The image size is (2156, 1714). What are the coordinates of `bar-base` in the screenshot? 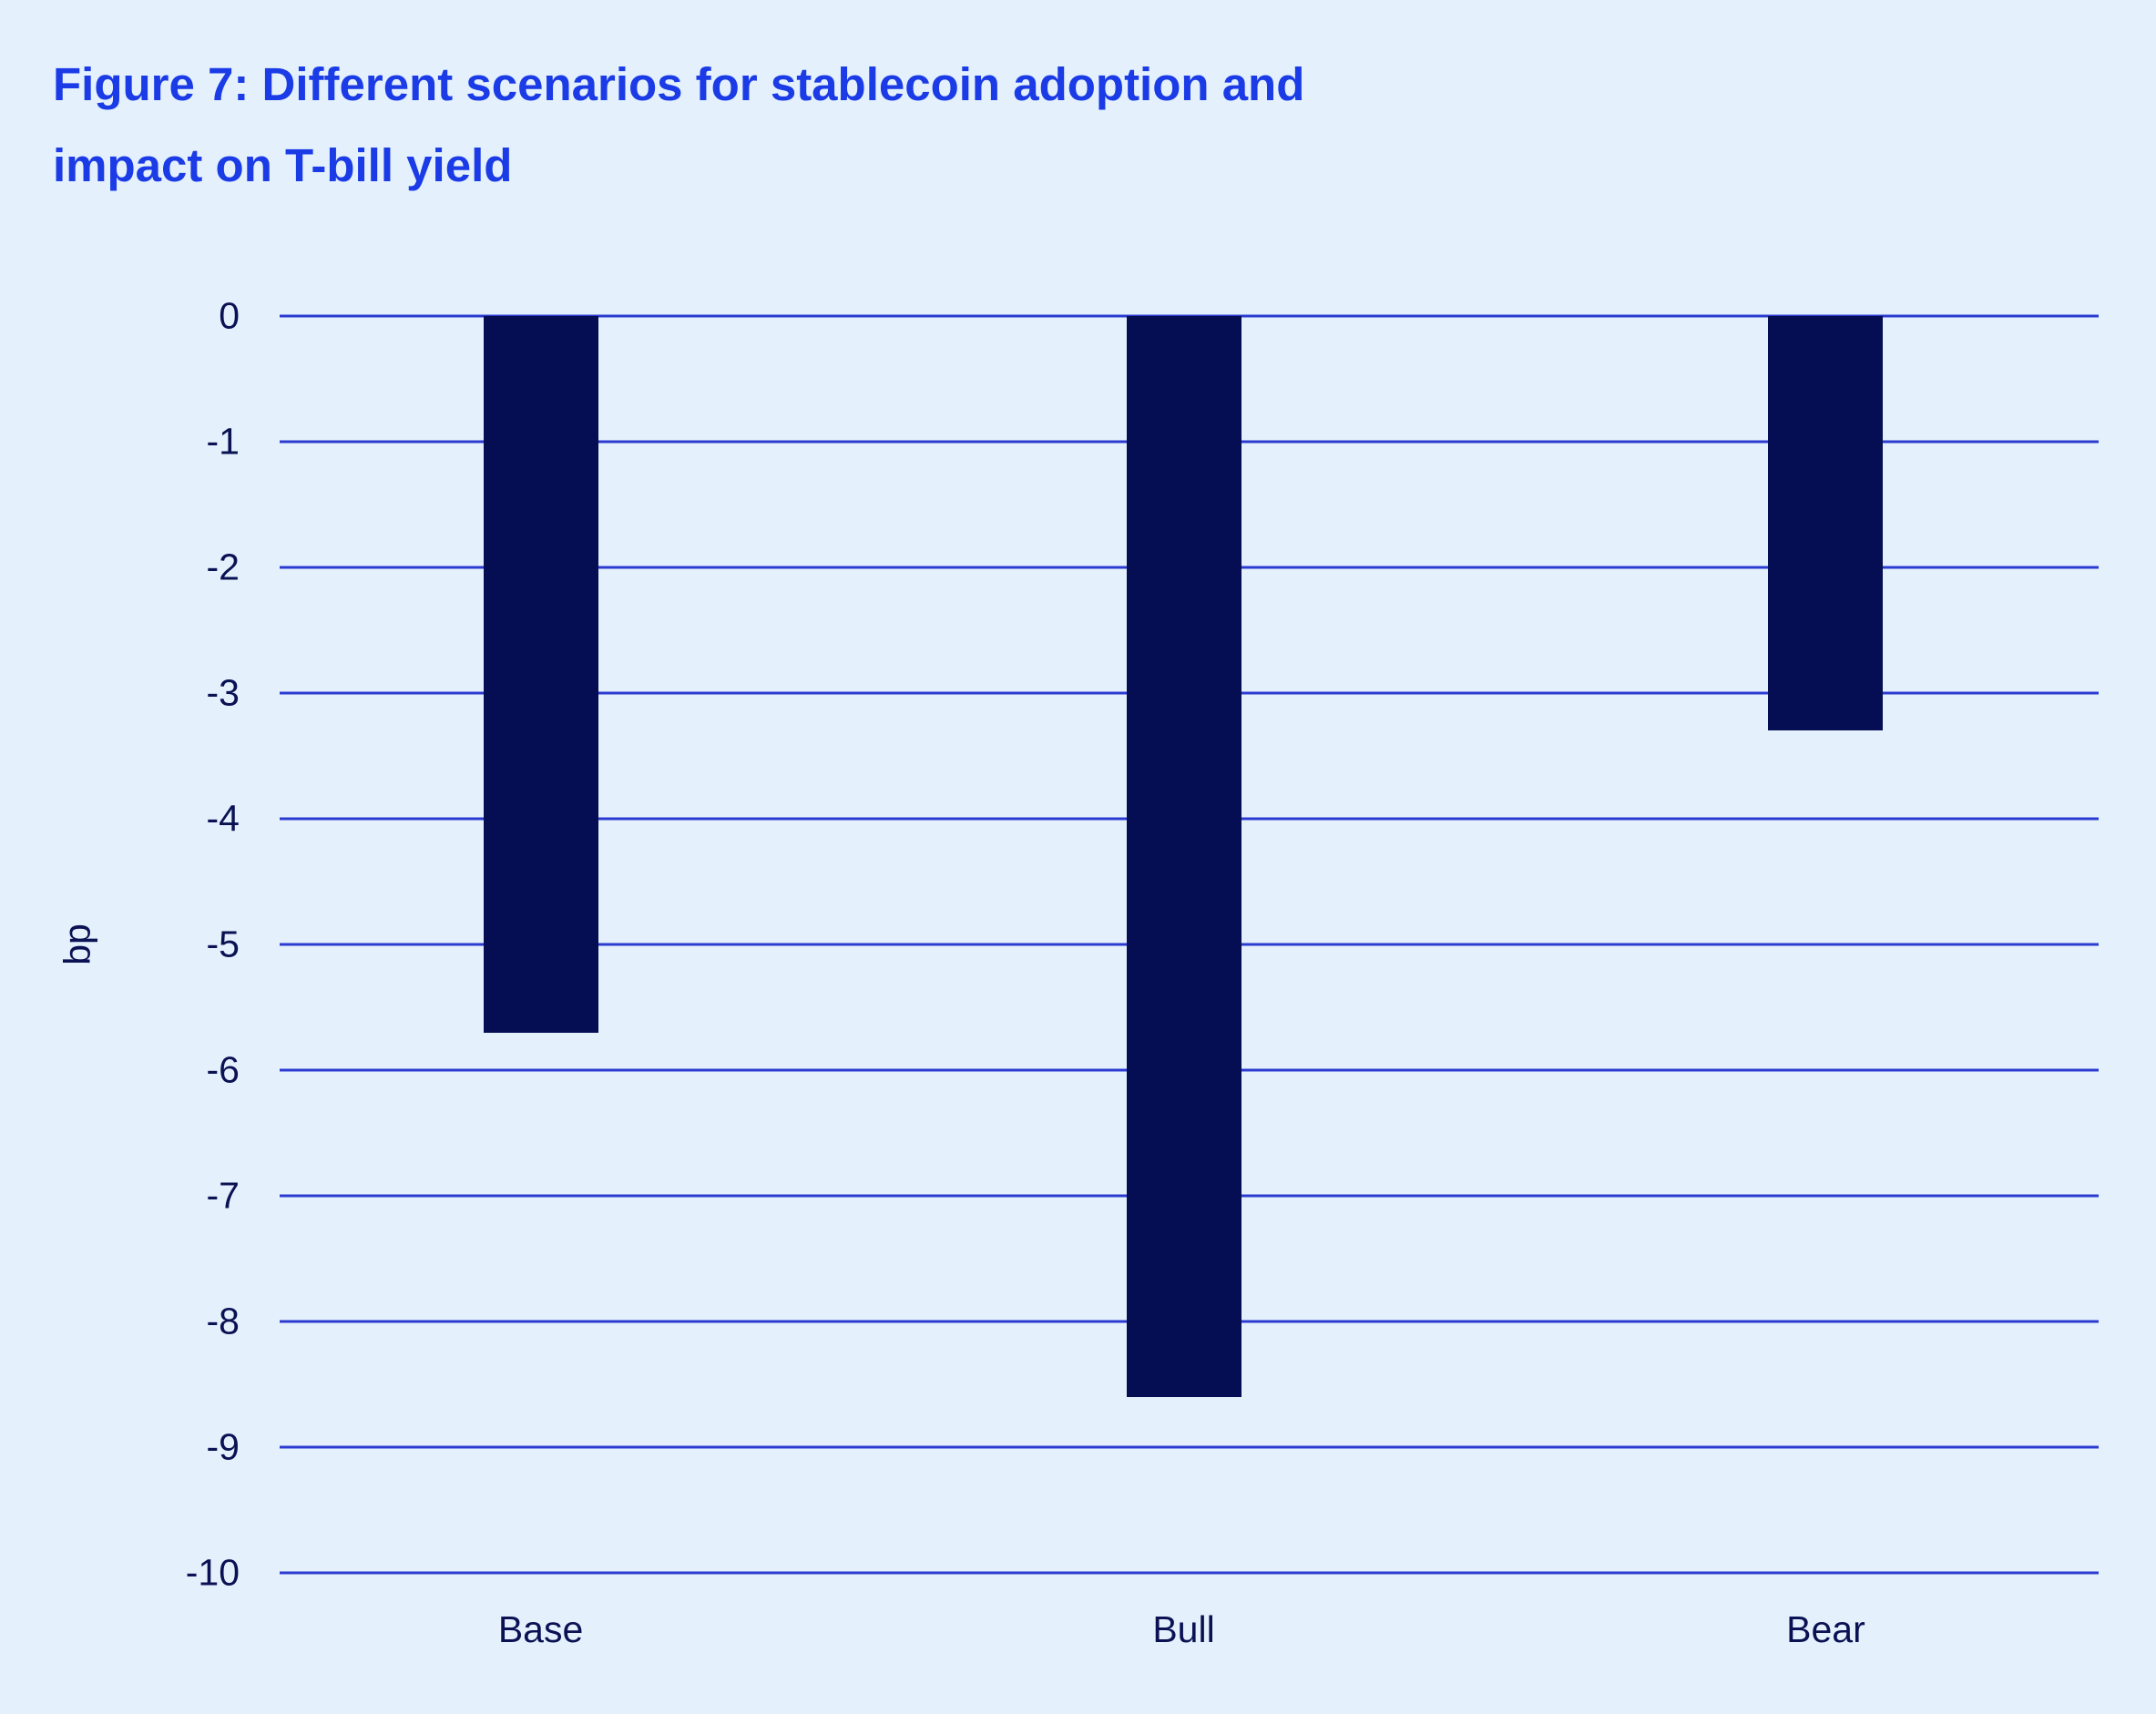 It's located at (540, 674).